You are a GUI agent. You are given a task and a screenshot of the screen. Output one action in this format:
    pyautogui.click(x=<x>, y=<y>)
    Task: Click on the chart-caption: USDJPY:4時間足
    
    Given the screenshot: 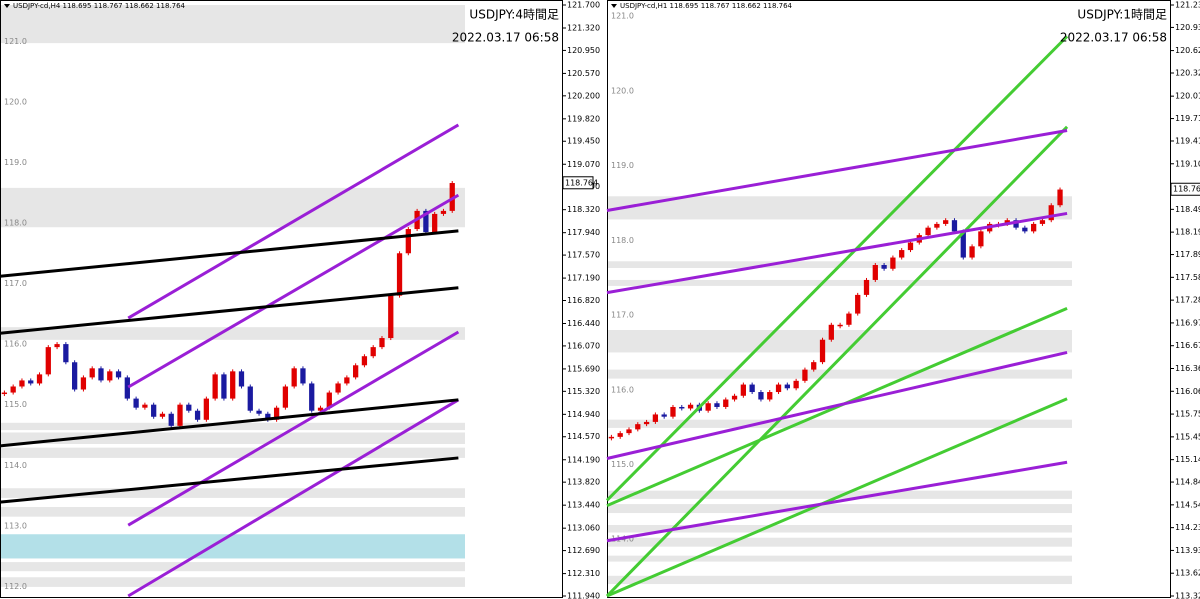 What is the action you would take?
    pyautogui.click(x=514, y=15)
    